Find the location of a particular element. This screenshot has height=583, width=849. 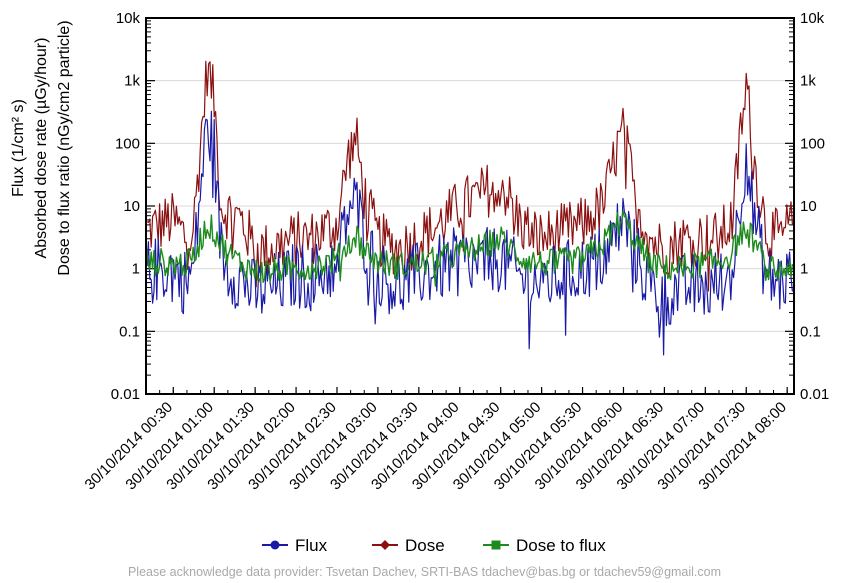

y-tick-label-right: 1k is located at coordinates (808, 81).